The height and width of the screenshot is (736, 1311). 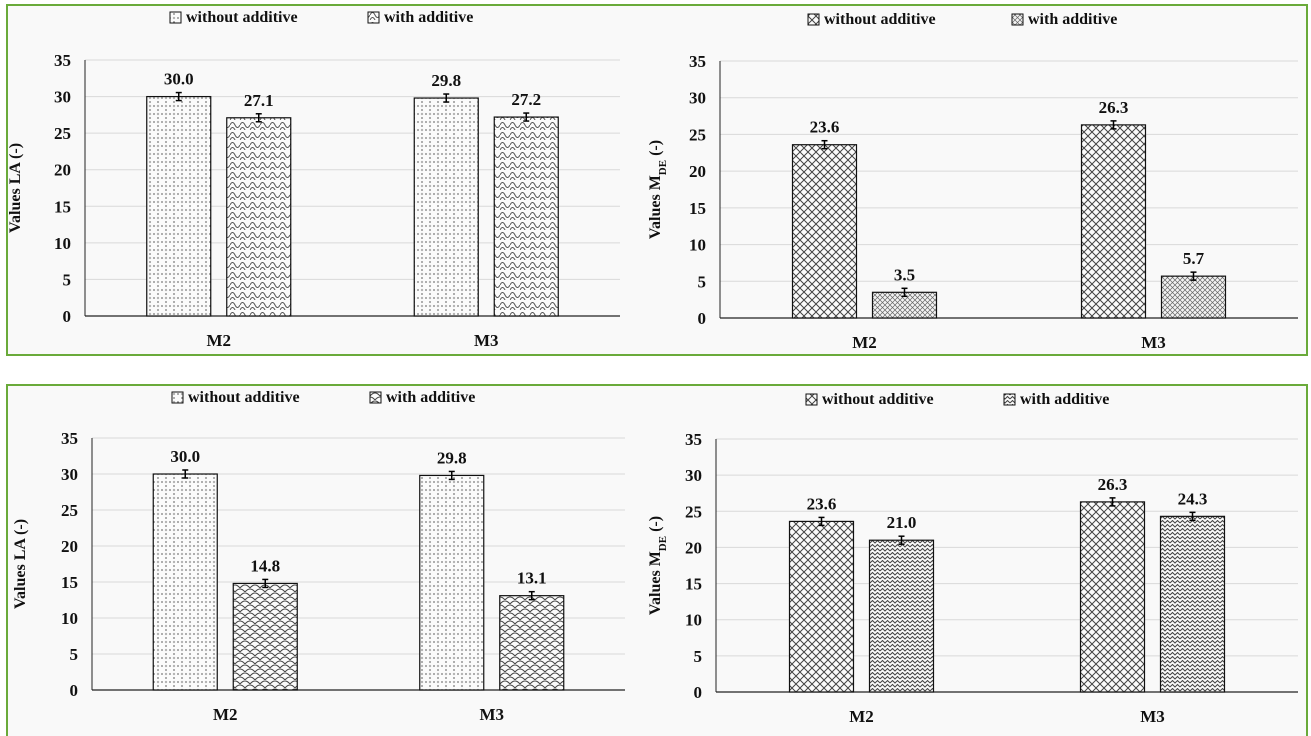 What do you see at coordinates (532, 578) in the screenshot?
I see `data-label: 13.1` at bounding box center [532, 578].